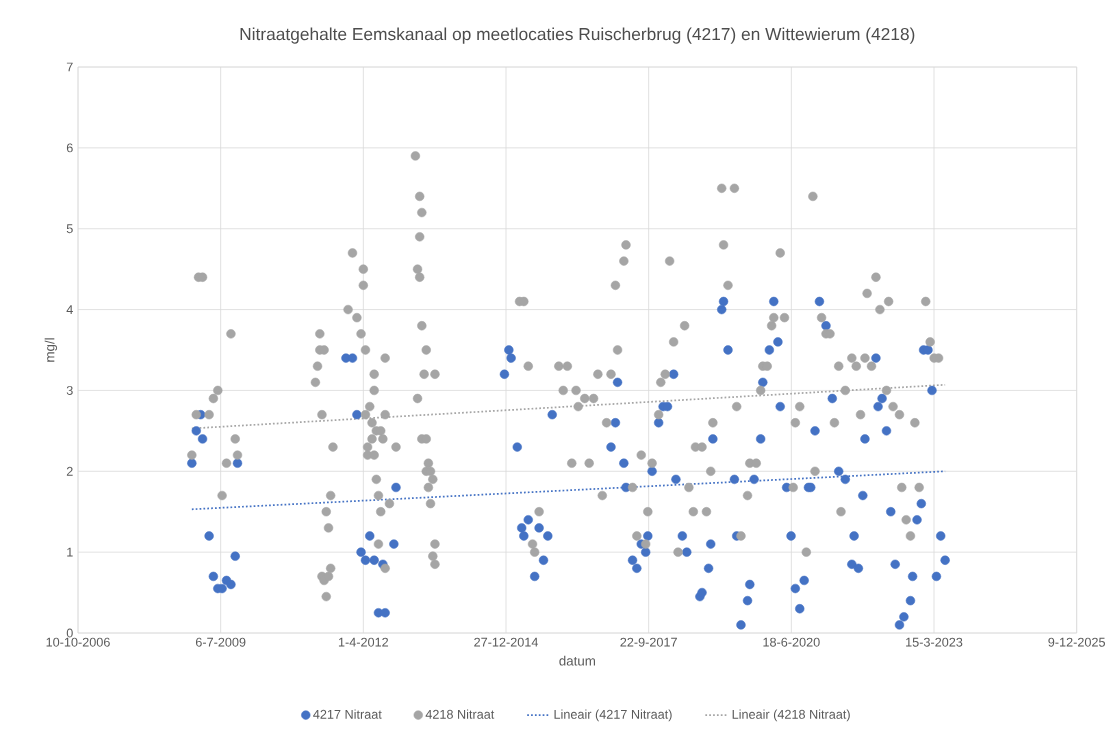 The height and width of the screenshot is (729, 1110). Describe the element at coordinates (347, 714) in the screenshot. I see `legend-label: 4217 Nitraat` at that location.